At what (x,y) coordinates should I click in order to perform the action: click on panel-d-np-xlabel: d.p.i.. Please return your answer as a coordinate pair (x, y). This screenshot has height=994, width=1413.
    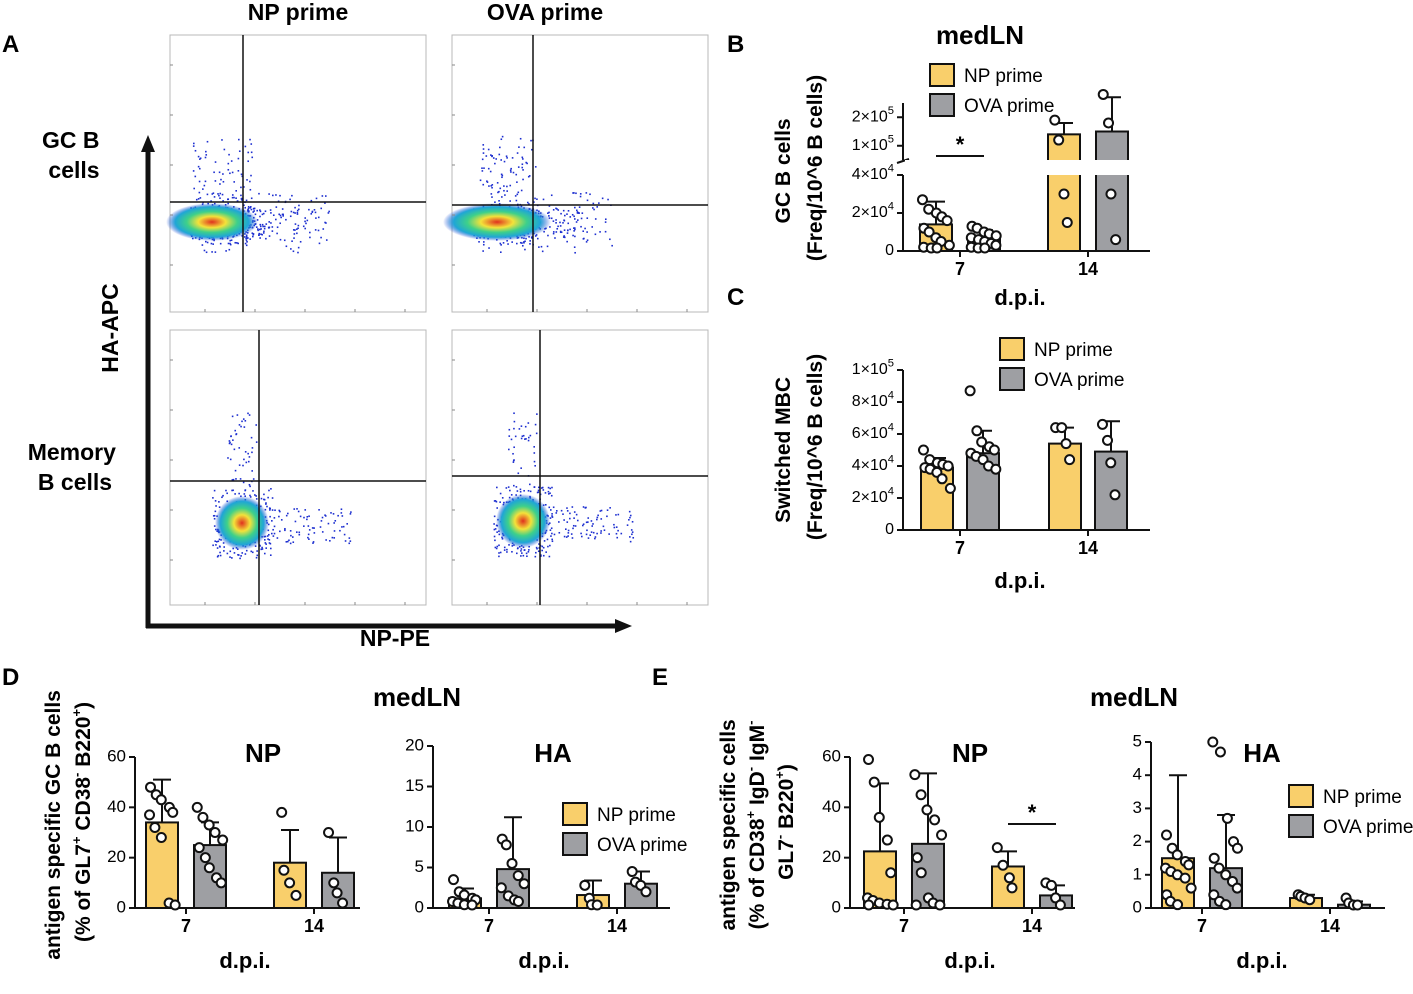
    Looking at the image, I should click on (244, 960).